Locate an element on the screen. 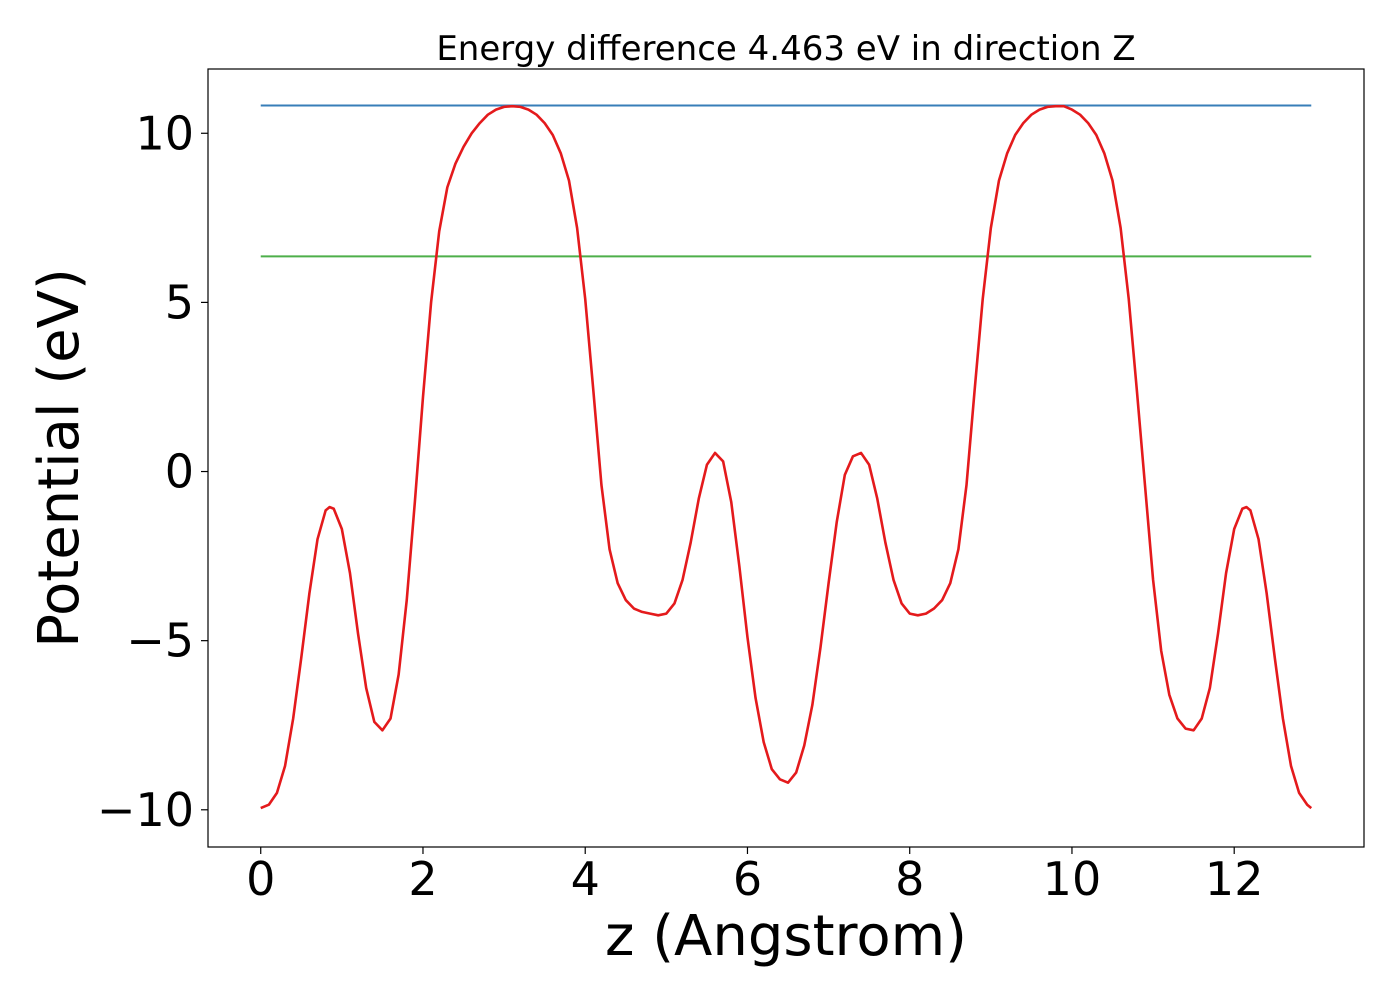 The image size is (1400, 1000). x-tick-label: 8 is located at coordinates (909, 879).